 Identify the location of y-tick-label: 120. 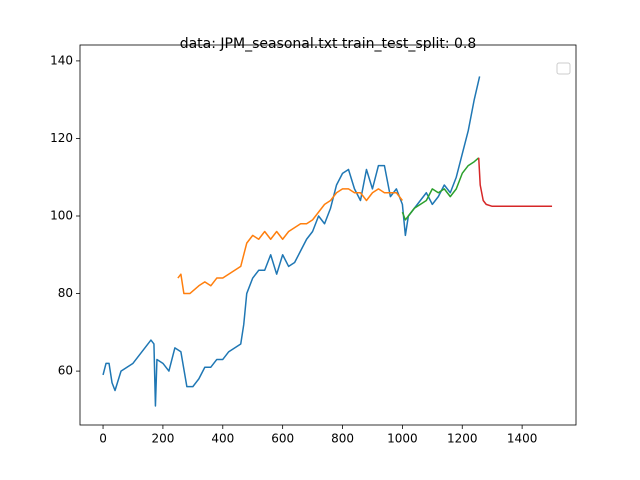
(61, 138).